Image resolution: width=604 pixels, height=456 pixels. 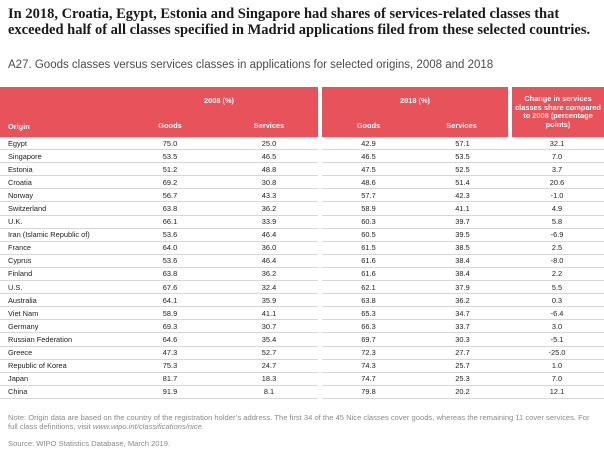 What do you see at coordinates (60, 313) in the screenshot?
I see `row-origin: Viet Nam` at bounding box center [60, 313].